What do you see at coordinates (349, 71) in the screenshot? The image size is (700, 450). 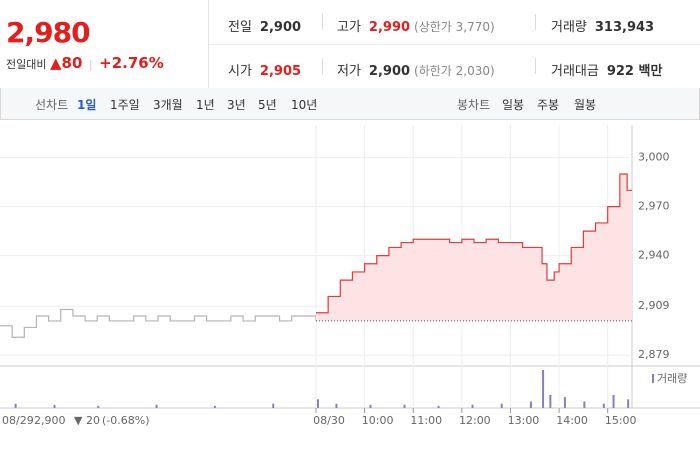 I see `stat-label: 저가` at bounding box center [349, 71].